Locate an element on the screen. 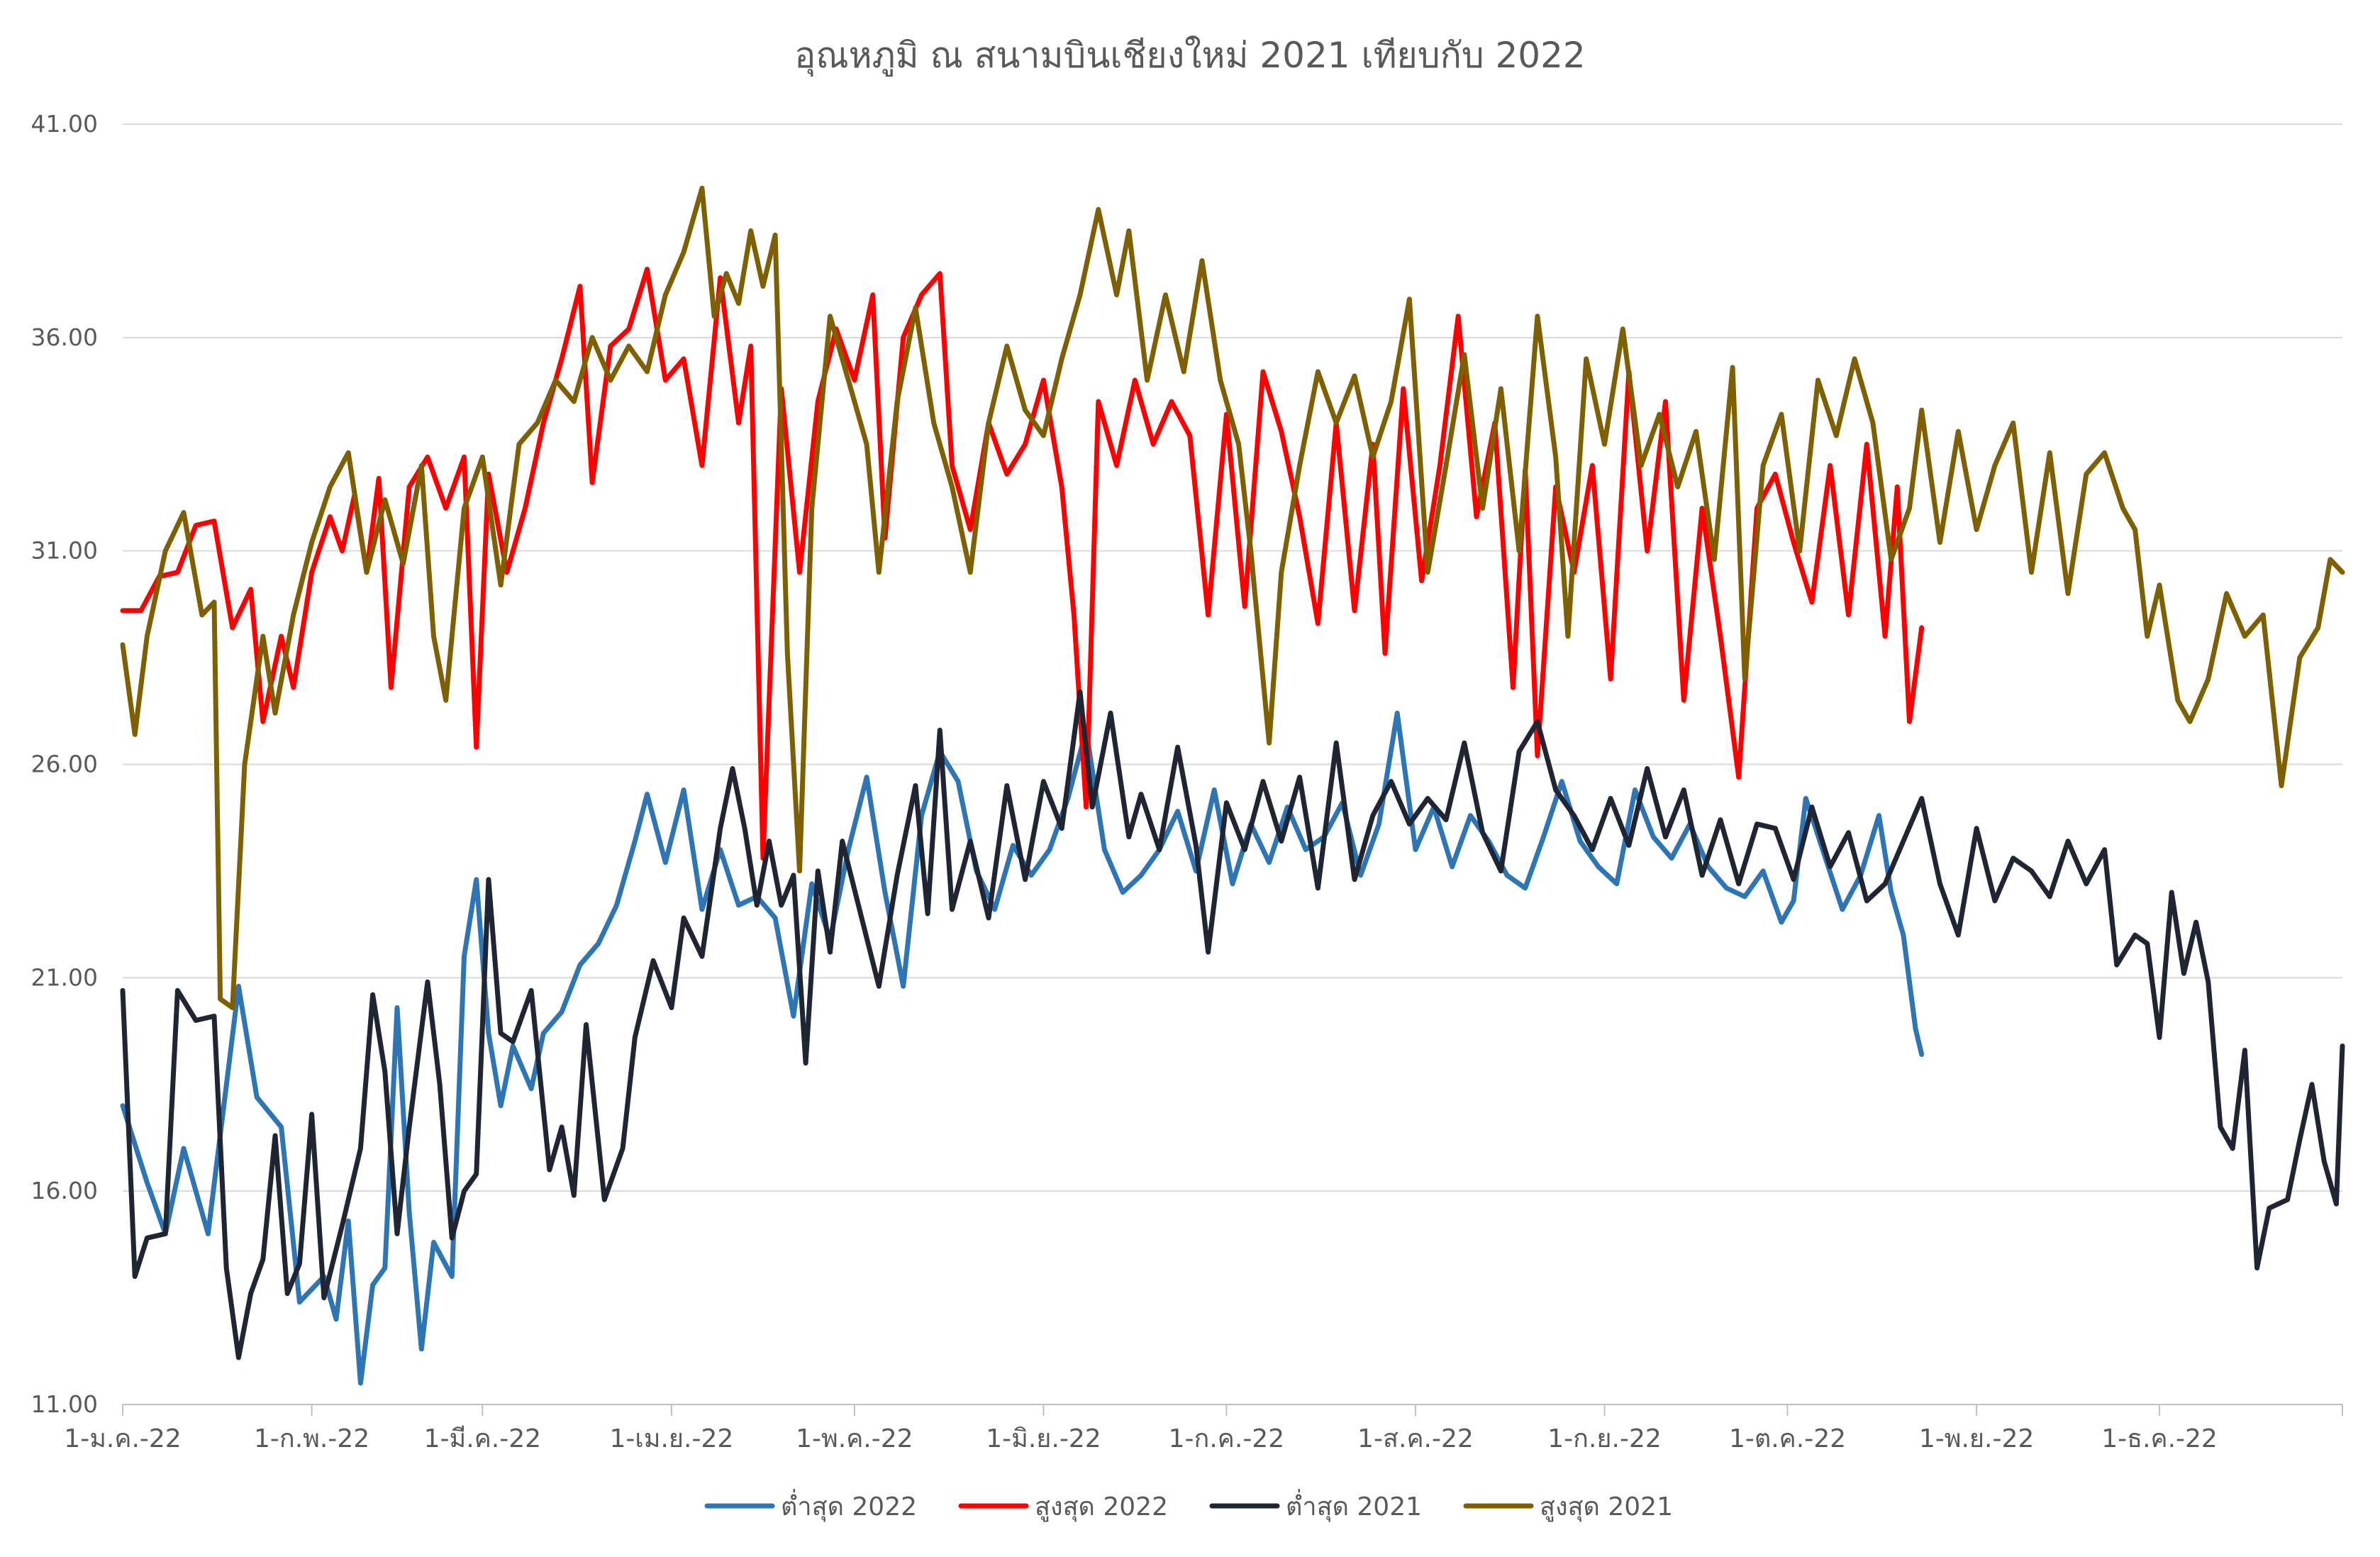 Image resolution: width=2380 pixels, height=1557 pixels. y-tick-label: 36.00 is located at coordinates (65, 337).